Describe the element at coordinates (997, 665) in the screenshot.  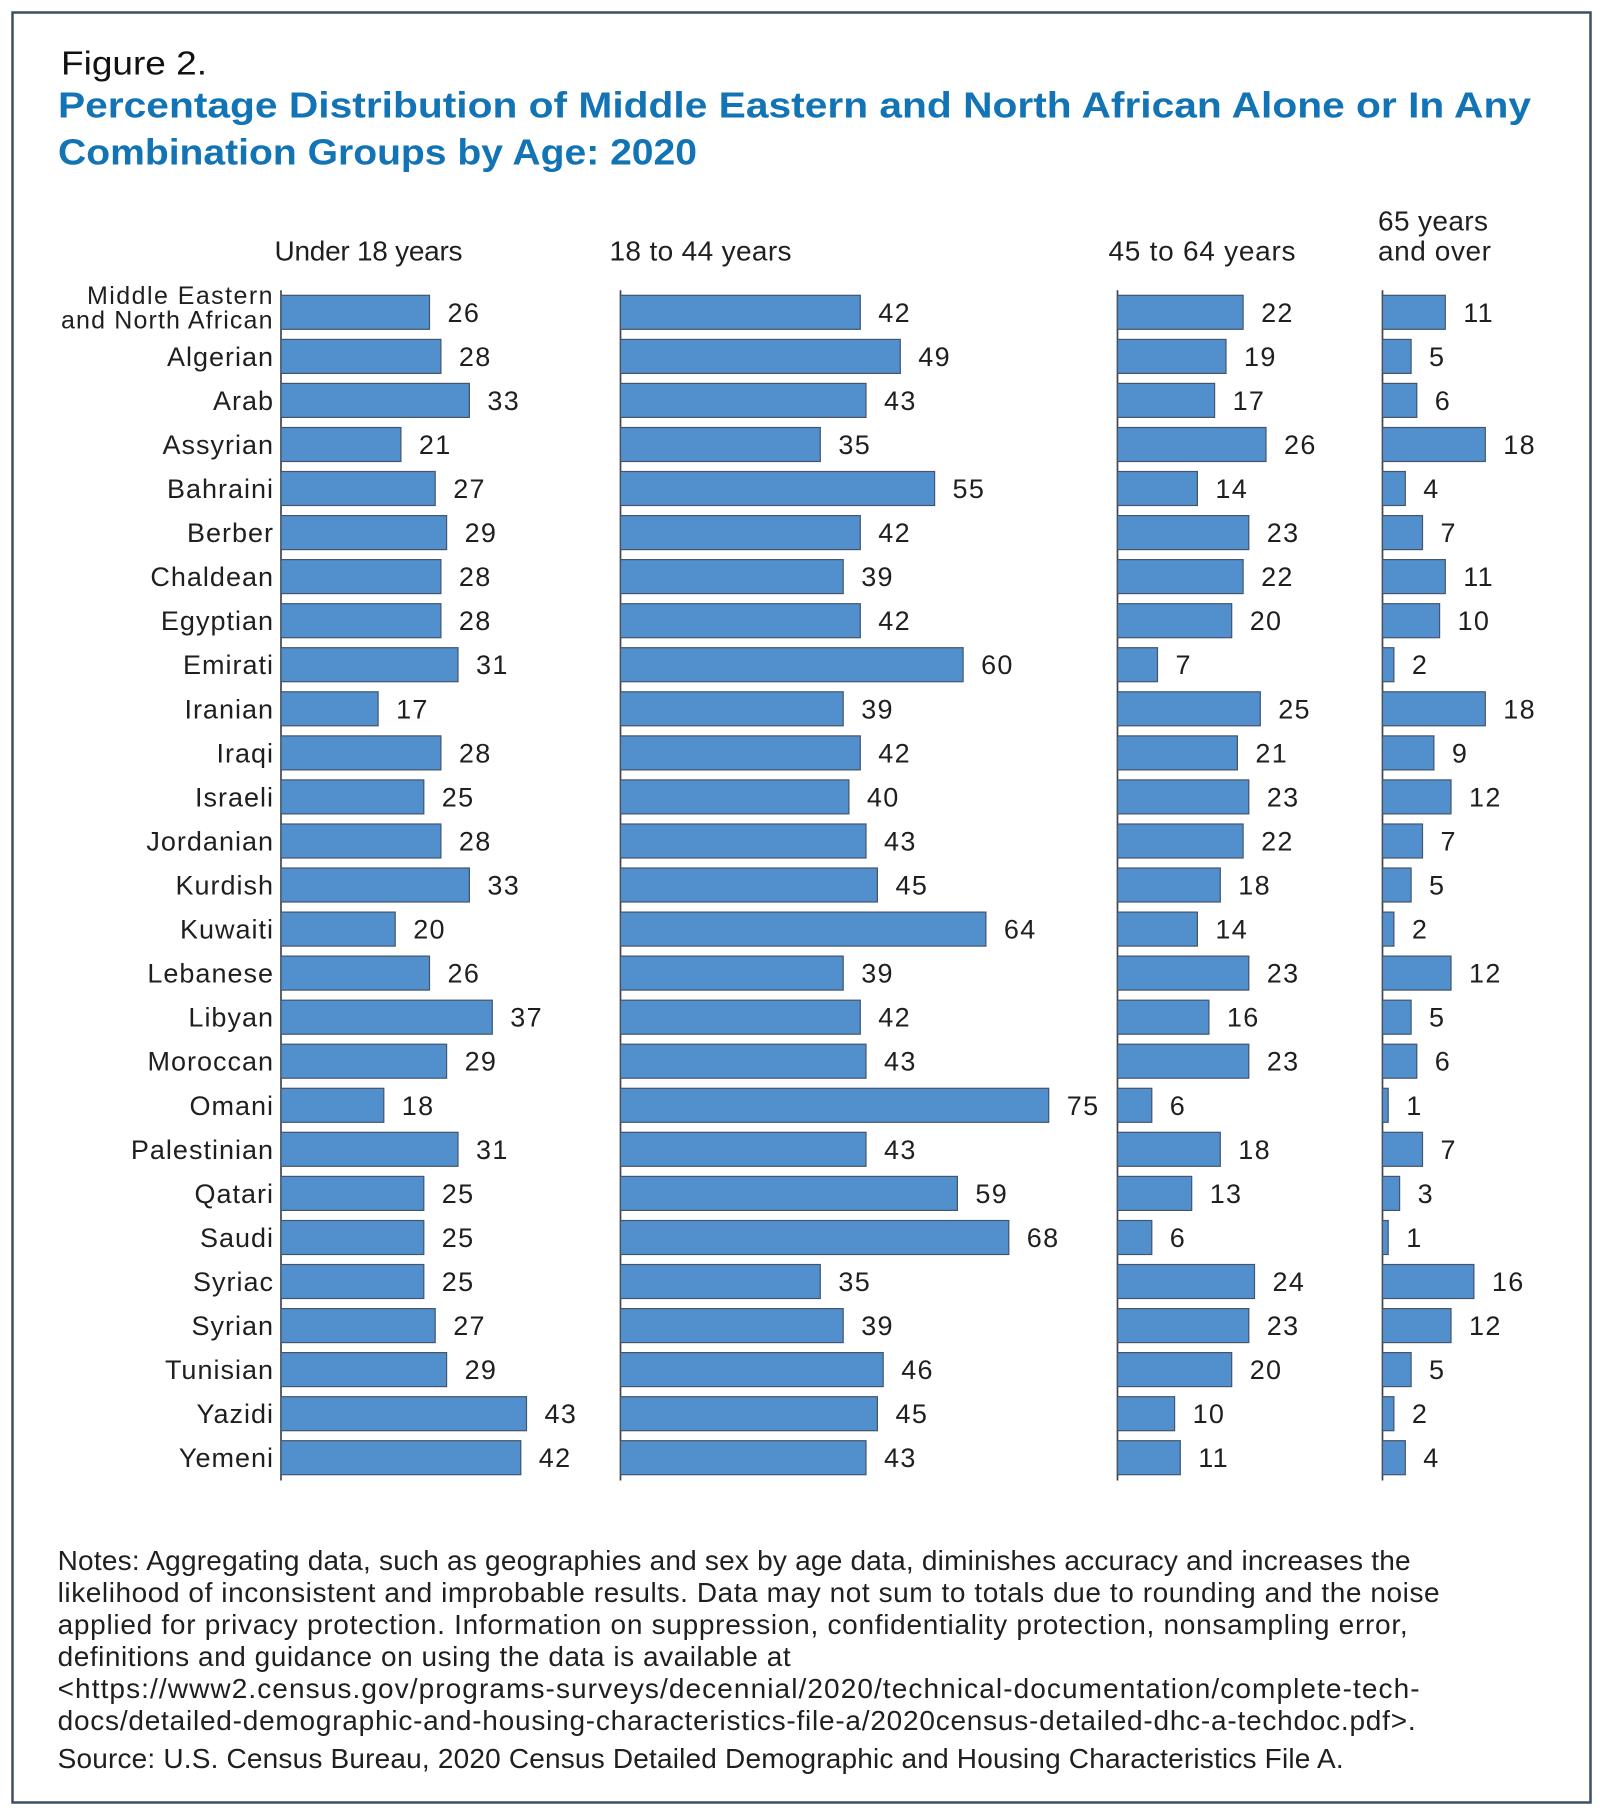
I see `svg-text: 60` at that location.